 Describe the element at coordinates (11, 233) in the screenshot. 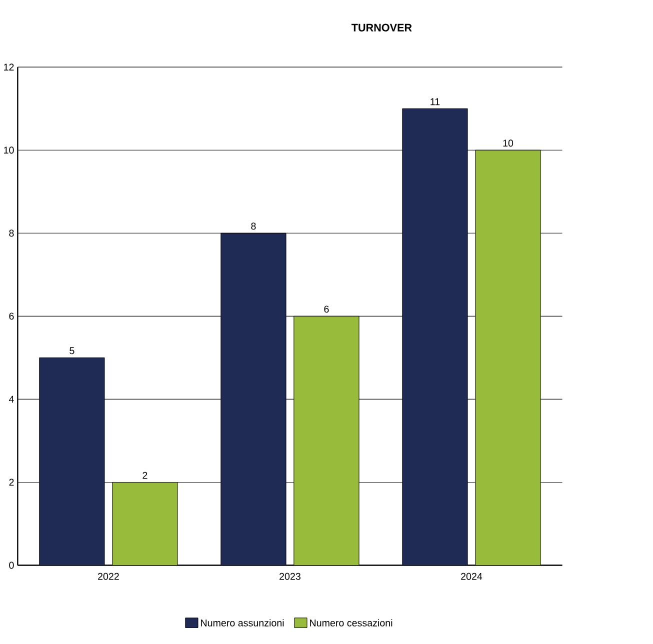

I see `y-tick-label: 8` at that location.